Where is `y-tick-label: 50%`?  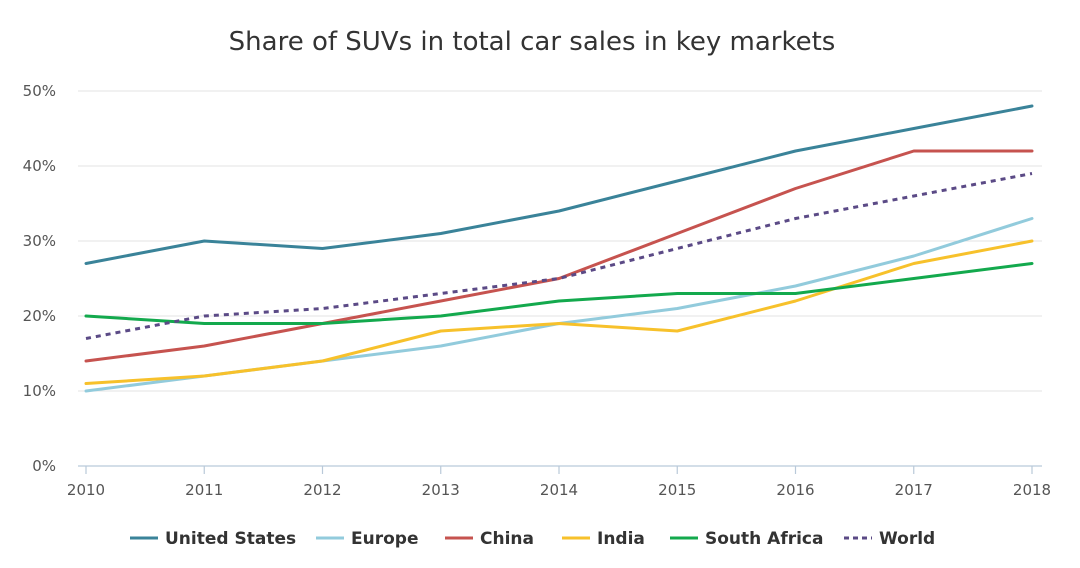
y-tick-label: 50% is located at coordinates (39, 91).